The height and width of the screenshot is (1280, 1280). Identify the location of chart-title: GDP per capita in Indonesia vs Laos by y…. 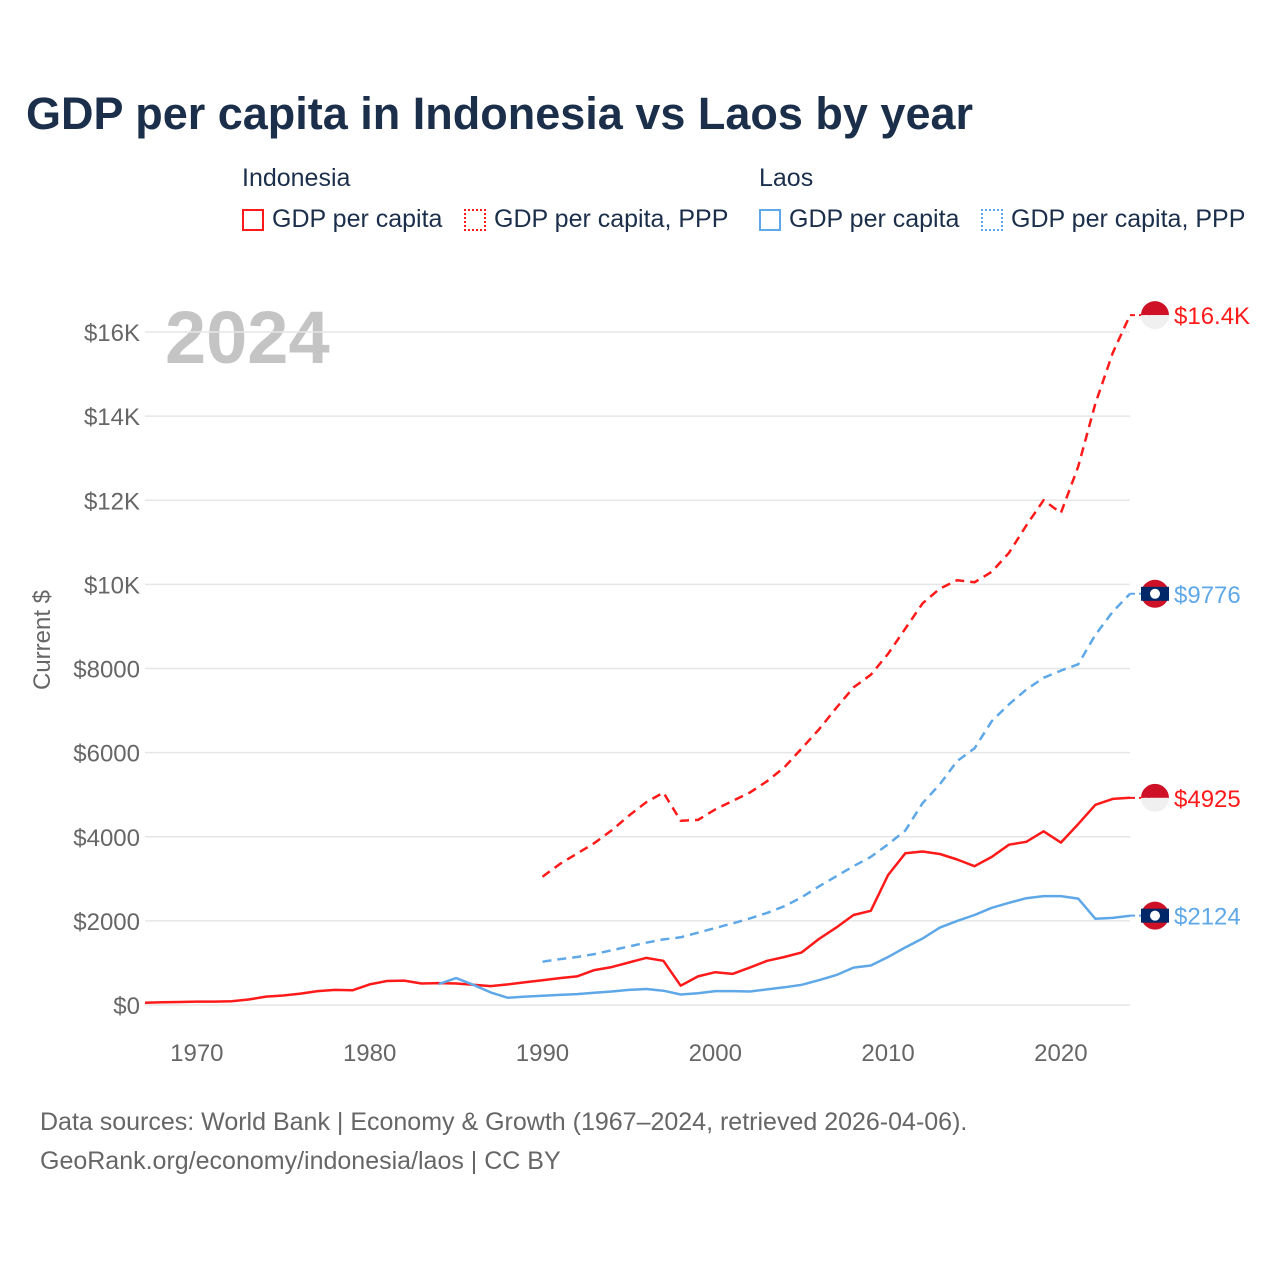
(500, 113).